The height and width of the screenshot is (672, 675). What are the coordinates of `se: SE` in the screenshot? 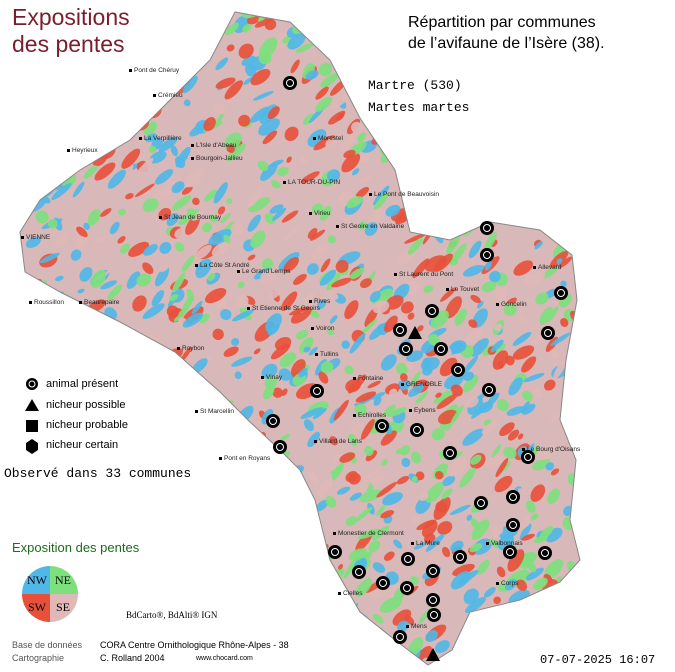 It's located at (63, 607).